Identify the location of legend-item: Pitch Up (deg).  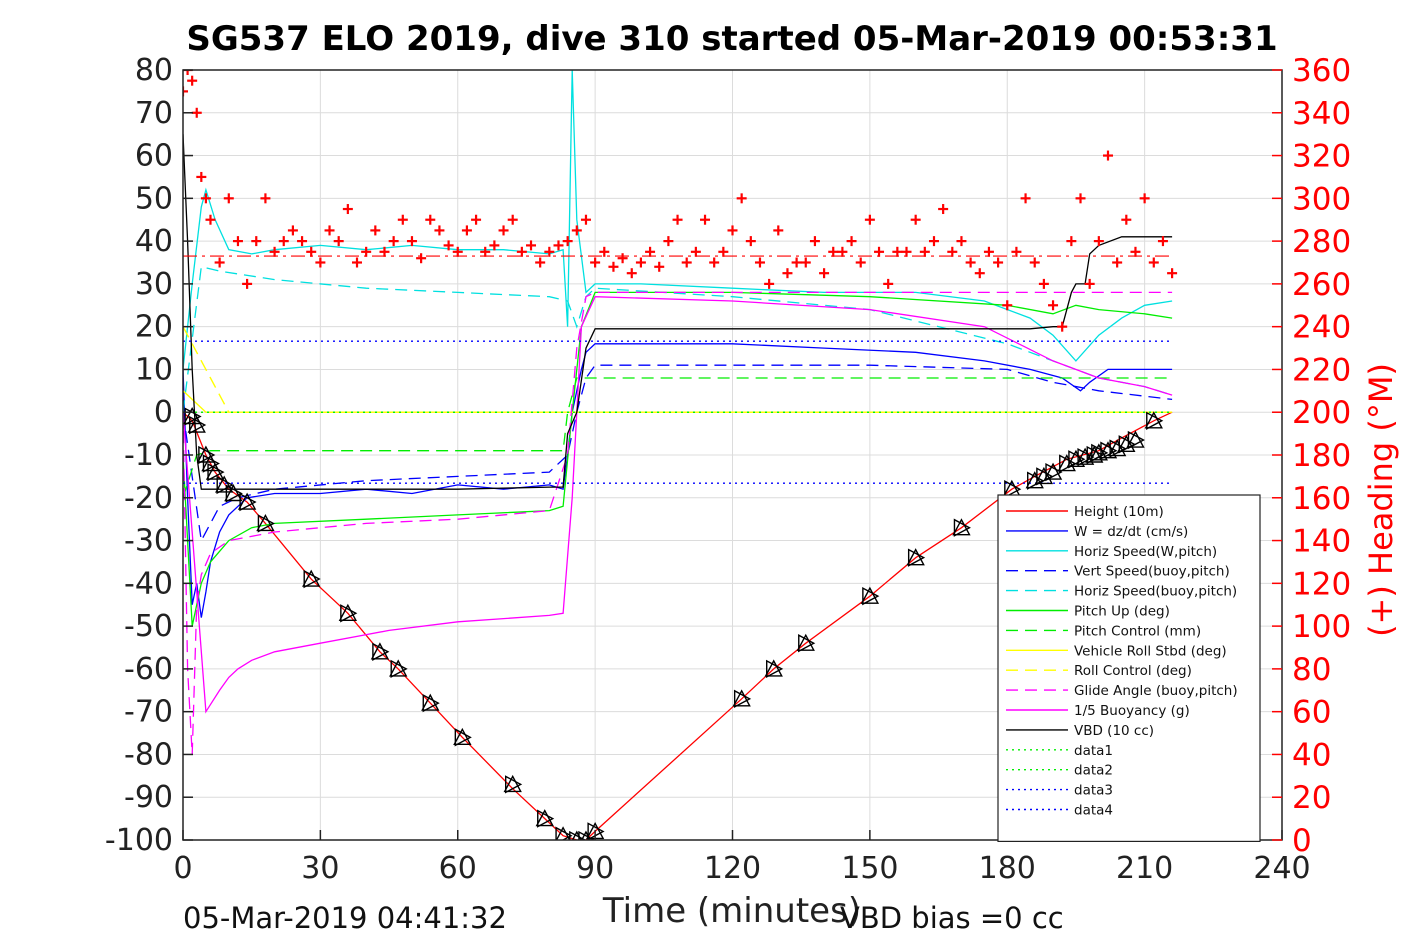
(1088, 612).